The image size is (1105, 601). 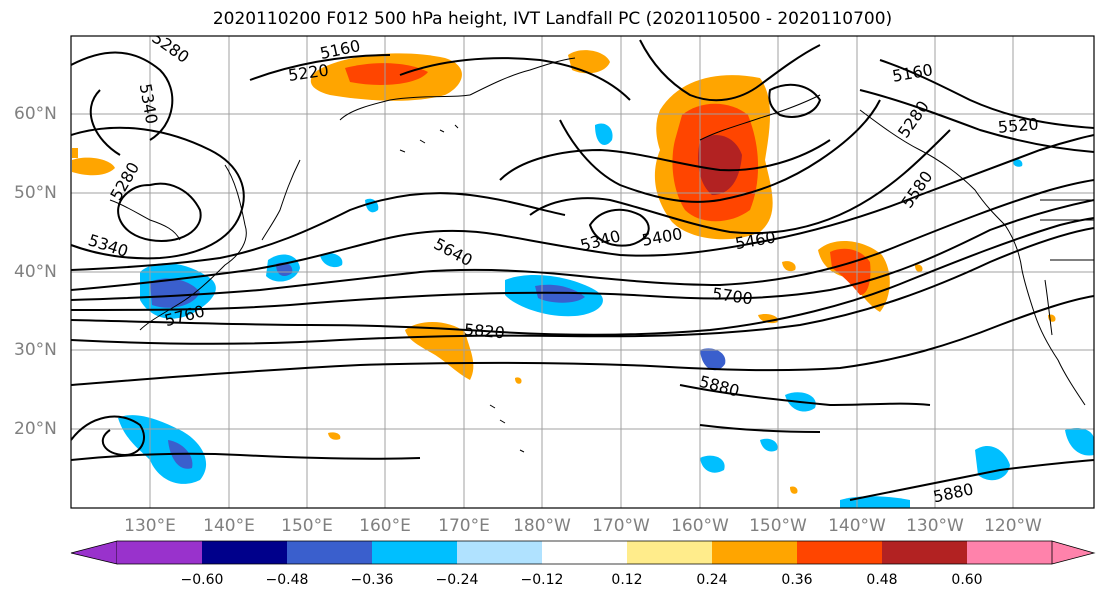 I want to click on lon-label: 150°W, so click(x=778, y=526).